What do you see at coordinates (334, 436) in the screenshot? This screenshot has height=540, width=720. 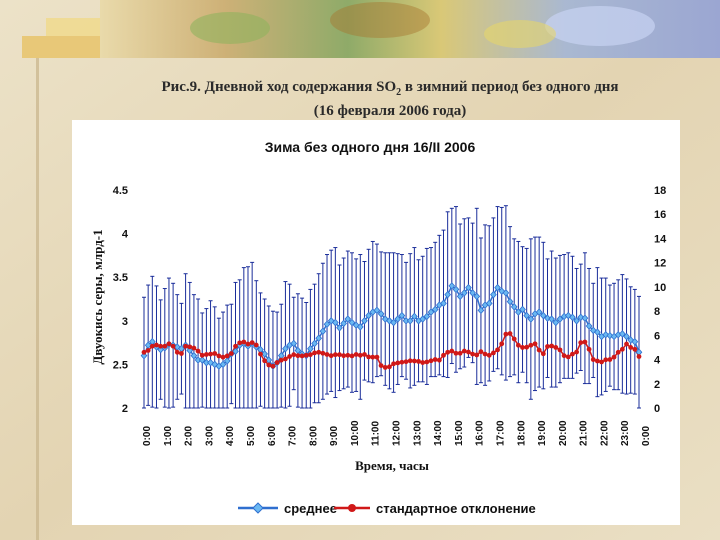 I see `x-tick-label: 9:00` at bounding box center [334, 436].